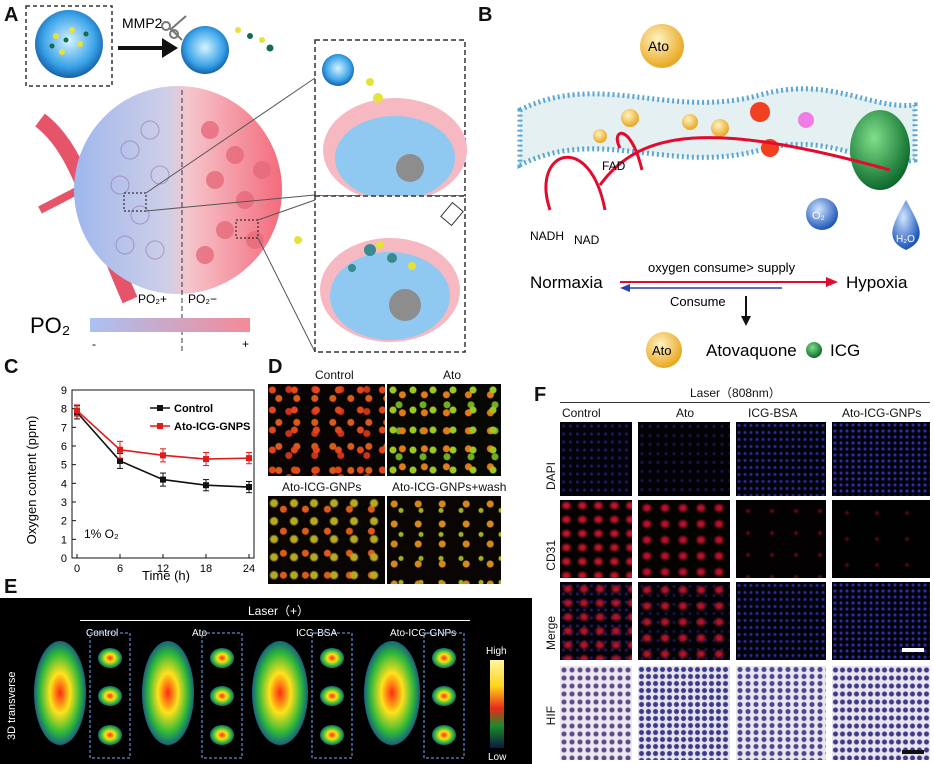 The height and width of the screenshot is (764, 934). Describe the element at coordinates (64, 466) in the screenshot. I see `y-tick-label: 5` at that location.